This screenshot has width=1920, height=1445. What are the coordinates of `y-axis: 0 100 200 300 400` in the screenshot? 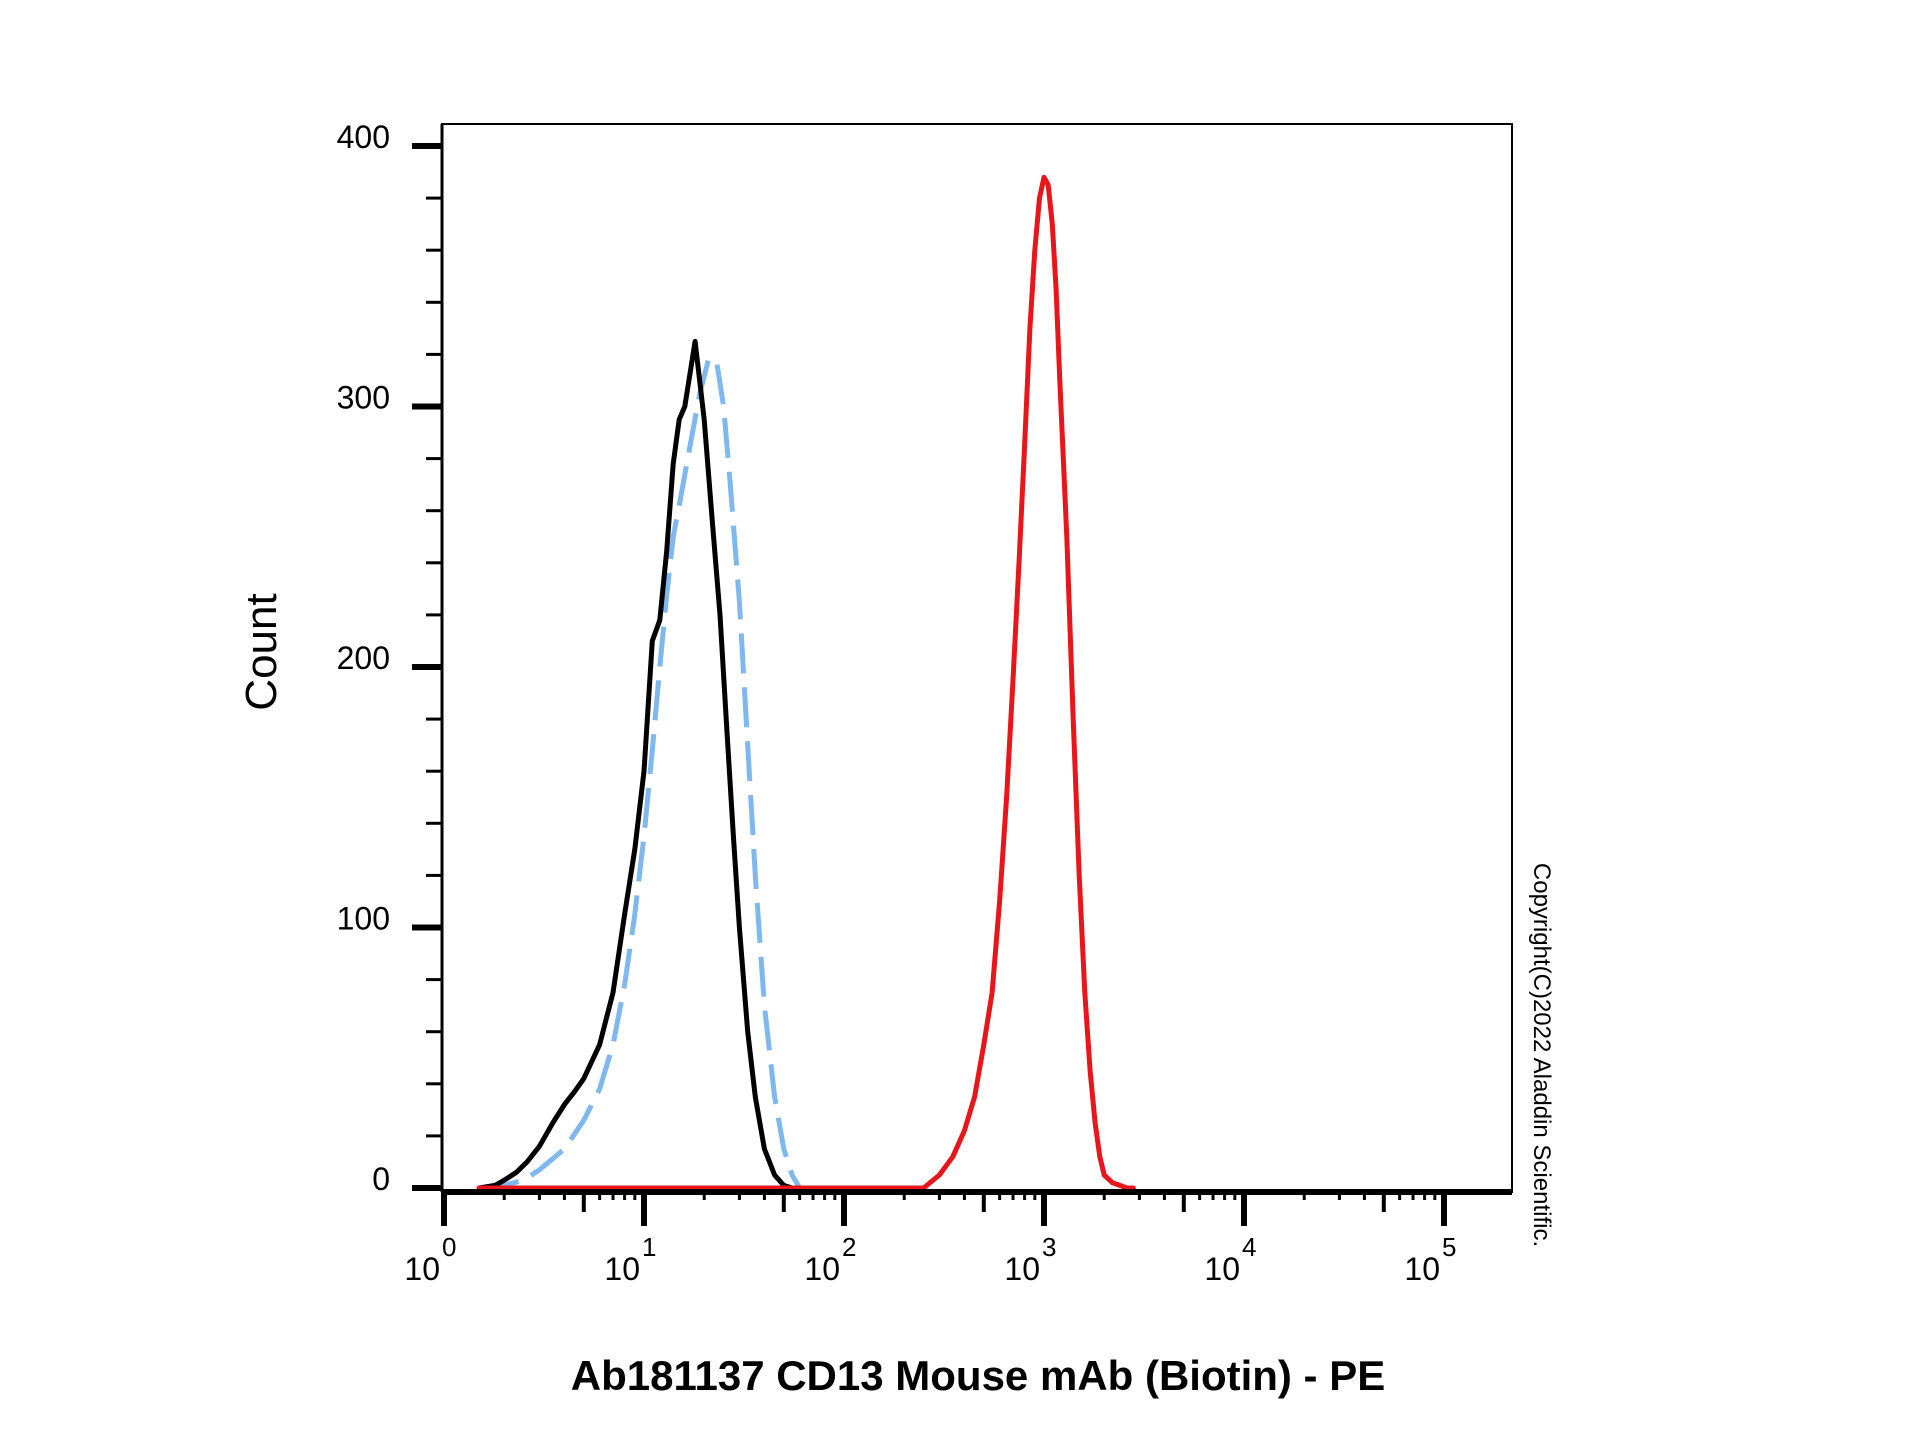 It's located at (390, 658).